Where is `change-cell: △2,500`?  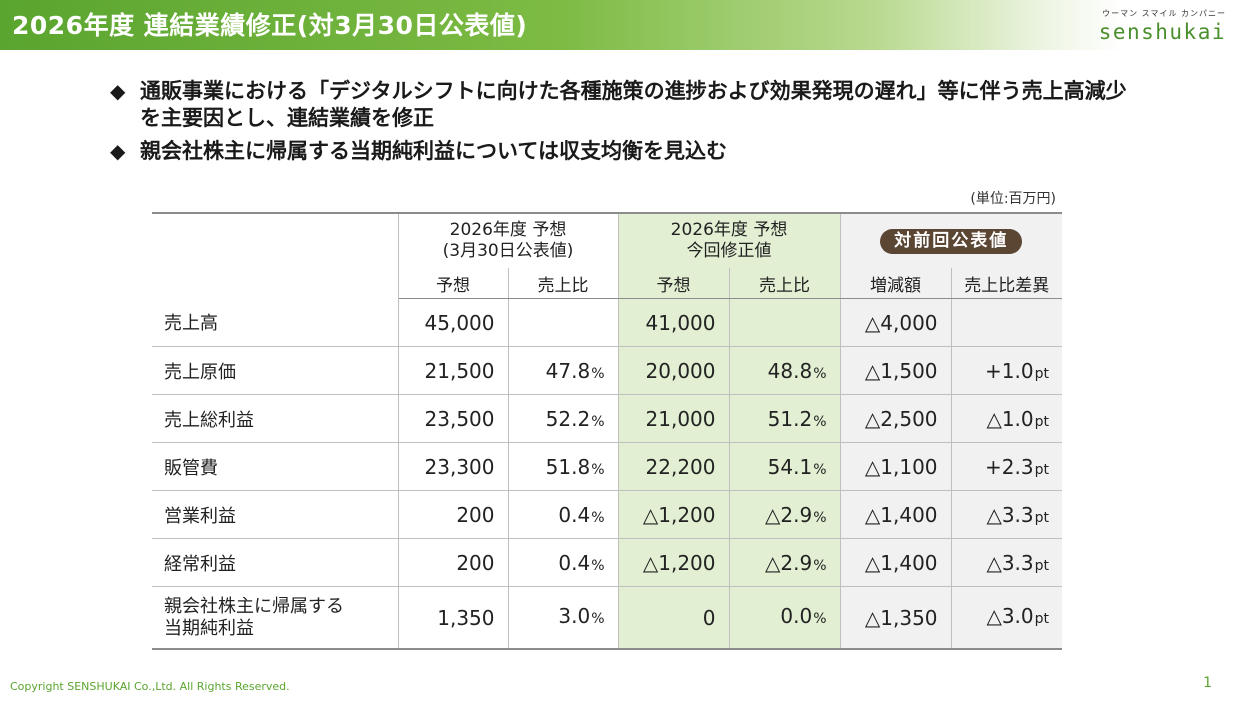
change-cell: △2,500 is located at coordinates (896, 418).